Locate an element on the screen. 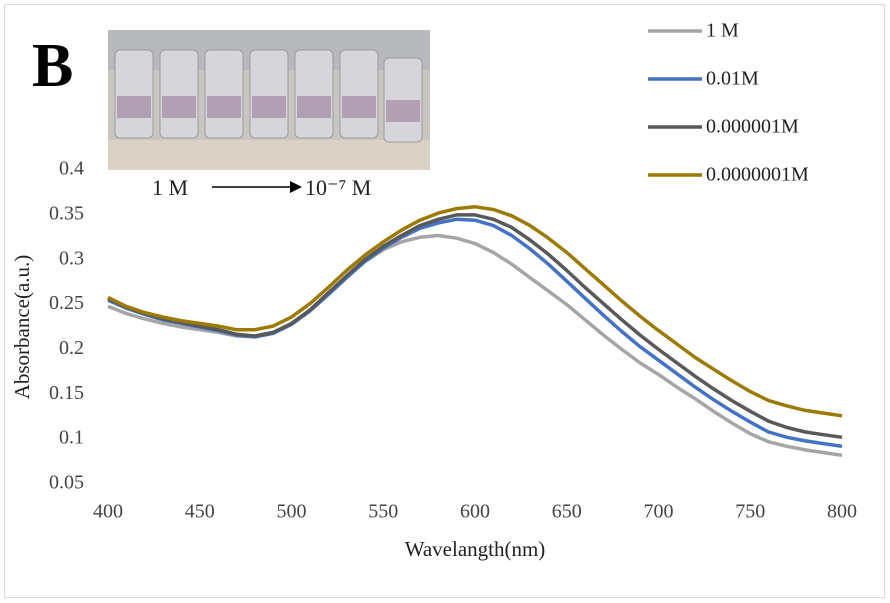 The height and width of the screenshot is (603, 890). legend-label: 0.0000001M is located at coordinates (757, 175).